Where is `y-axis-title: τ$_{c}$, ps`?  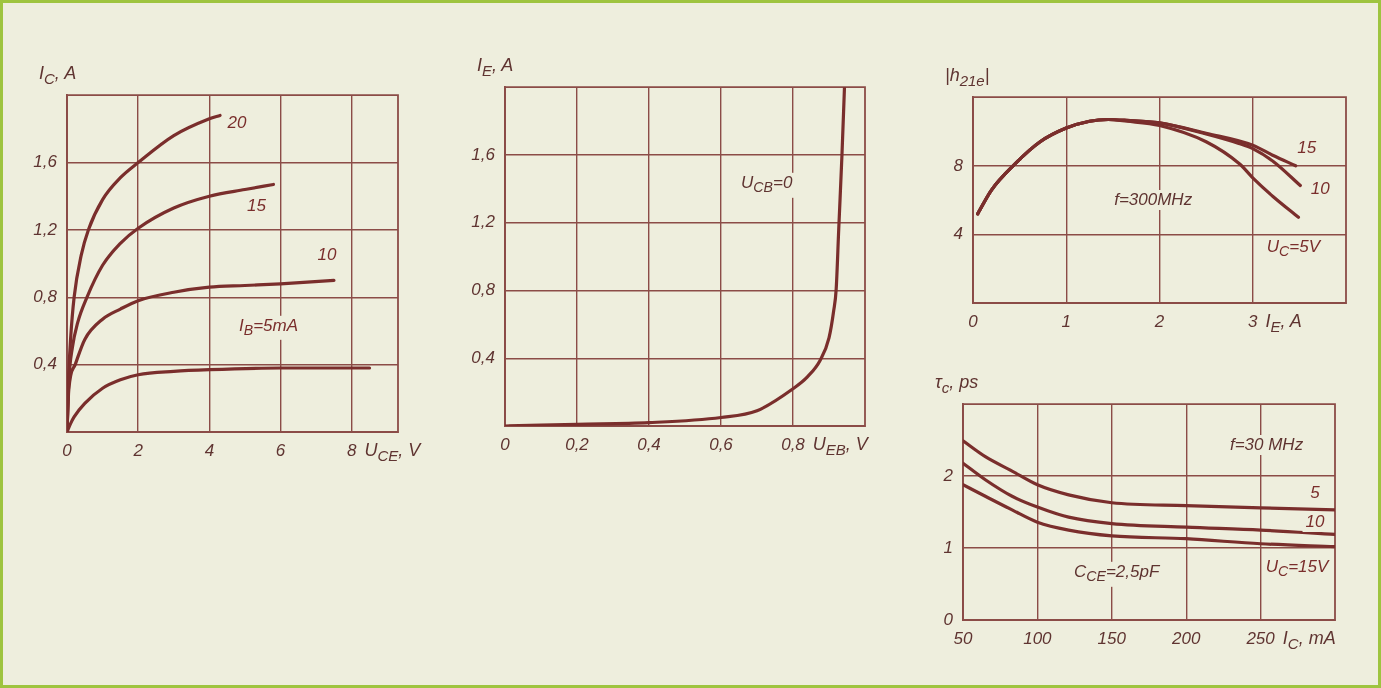 y-axis-title: τ$_{c}$, ps is located at coordinates (957, 385).